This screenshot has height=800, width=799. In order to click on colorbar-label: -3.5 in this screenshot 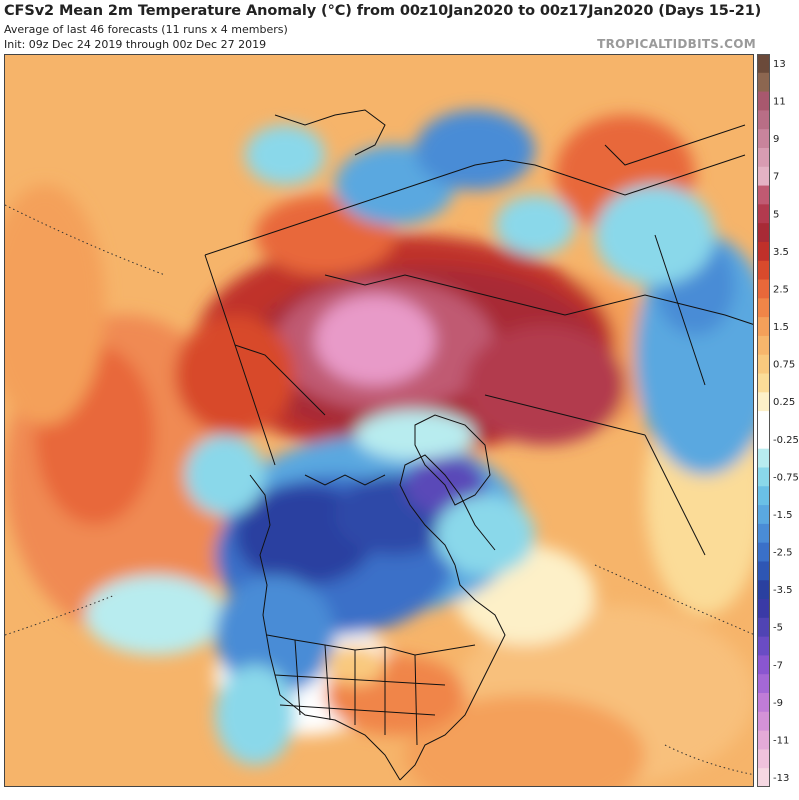, I will do `click(783, 590)`.